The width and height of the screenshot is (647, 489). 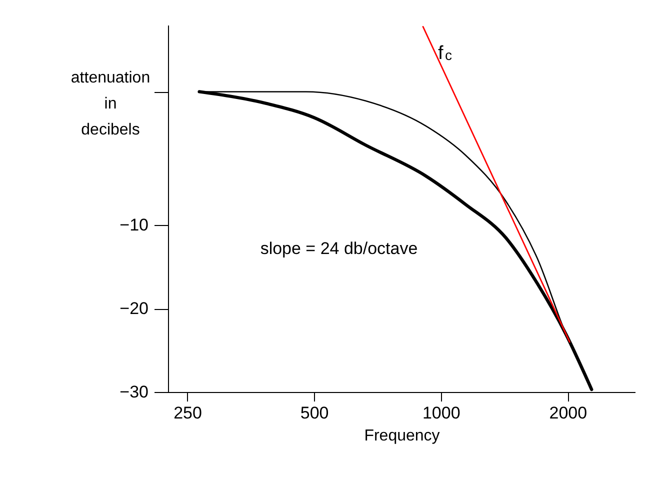 What do you see at coordinates (134, 392) in the screenshot?
I see `y-tick-label: −30` at bounding box center [134, 392].